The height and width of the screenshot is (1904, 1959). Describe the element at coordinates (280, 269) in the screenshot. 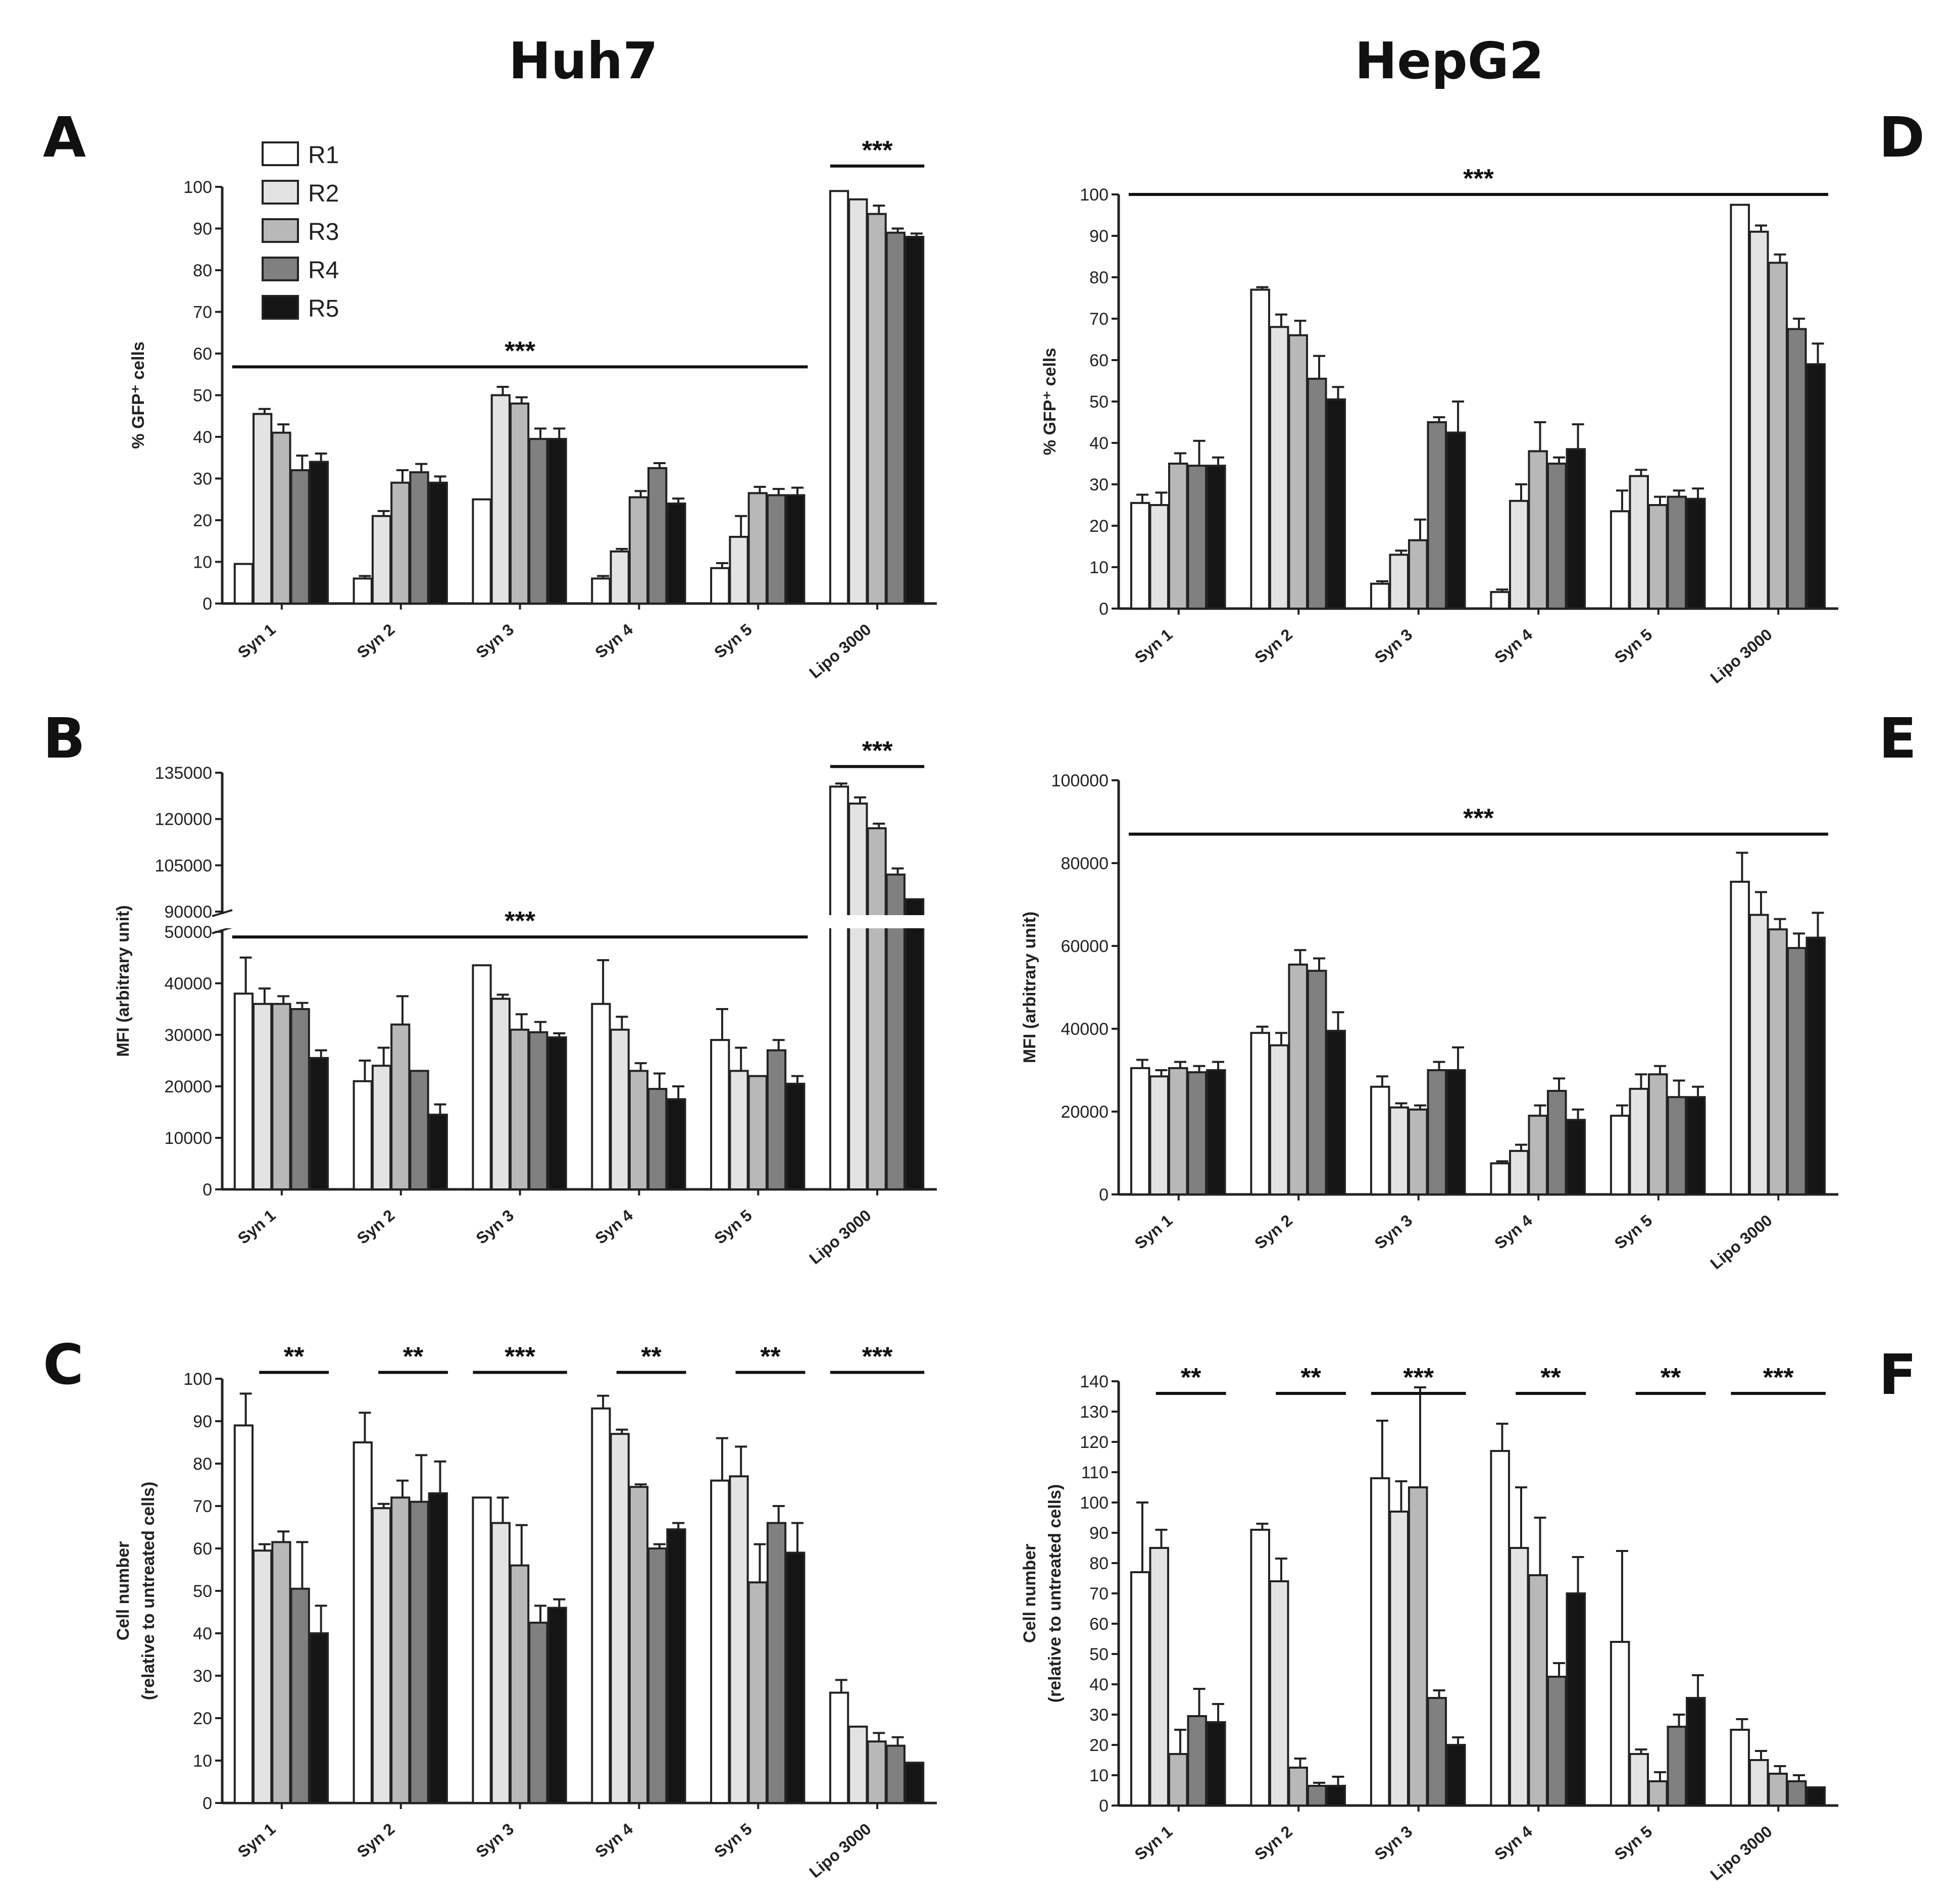

I see `legend-swatch-r4` at that location.